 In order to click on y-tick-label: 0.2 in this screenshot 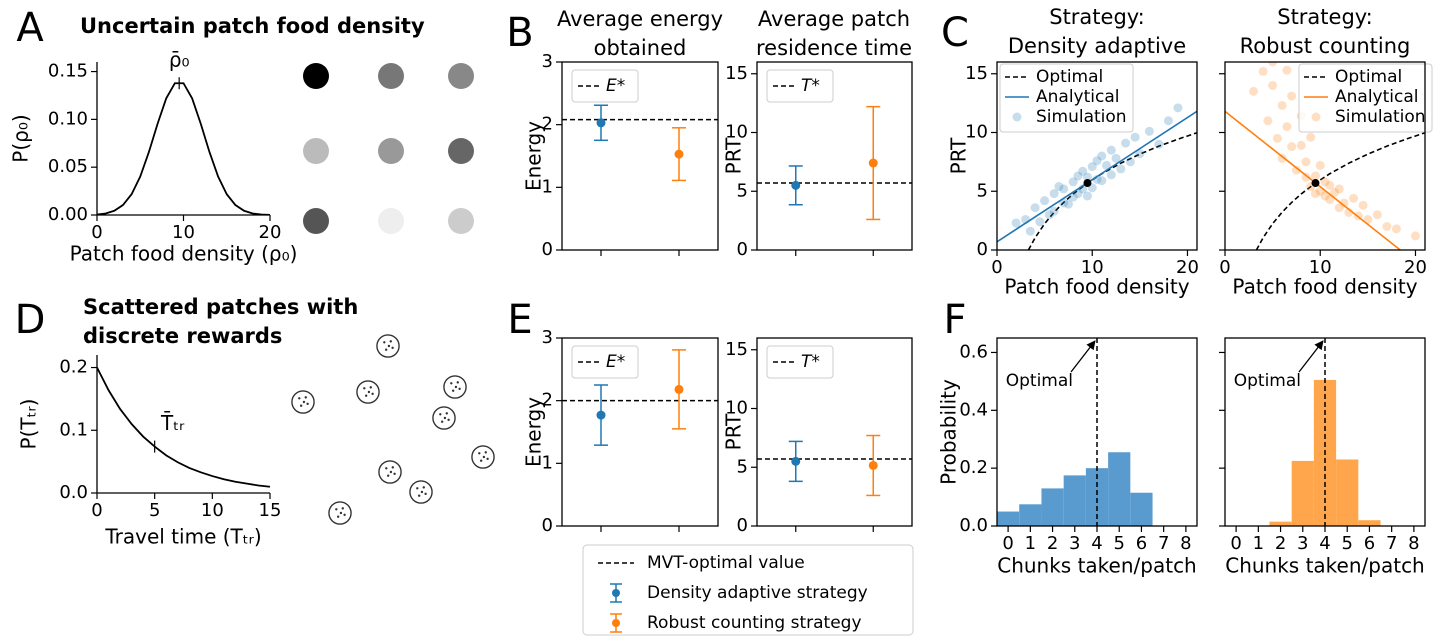, I will do `click(973, 467)`.